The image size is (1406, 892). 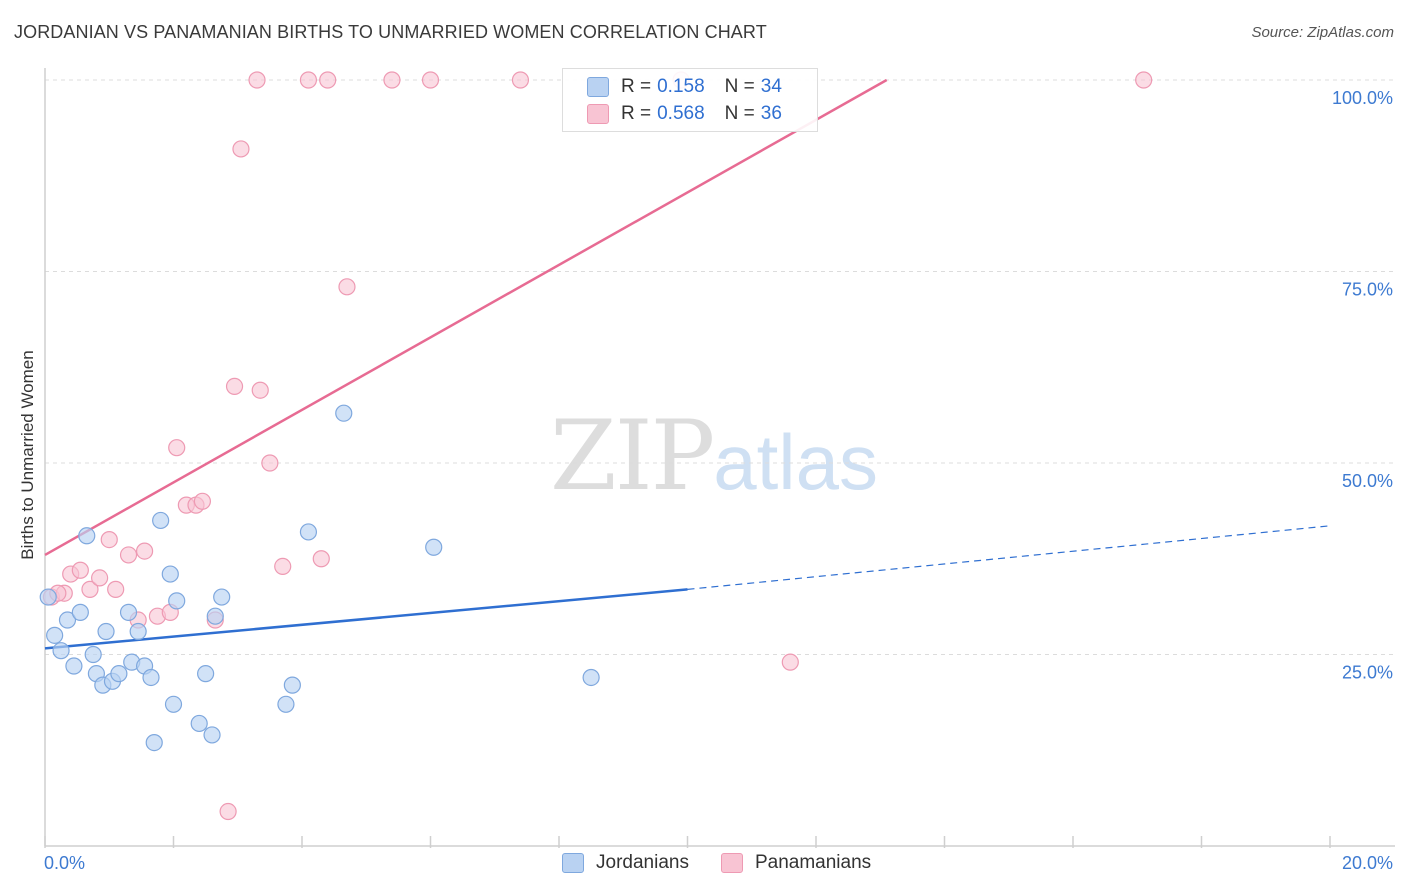 What do you see at coordinates (681, 86) in the screenshot?
I see `legend-r-value-jordanians: 0.158` at bounding box center [681, 86].